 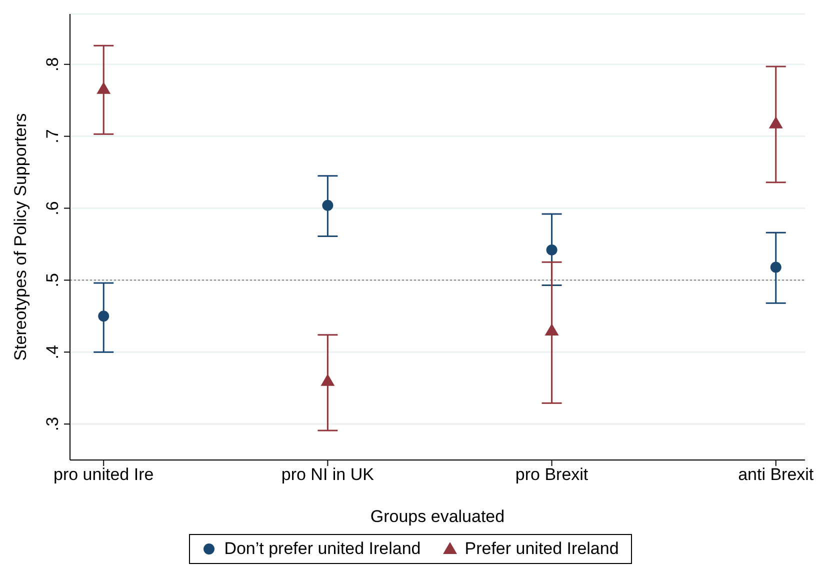 I want to click on x-tick-label: pro united Ire, so click(x=104, y=474).